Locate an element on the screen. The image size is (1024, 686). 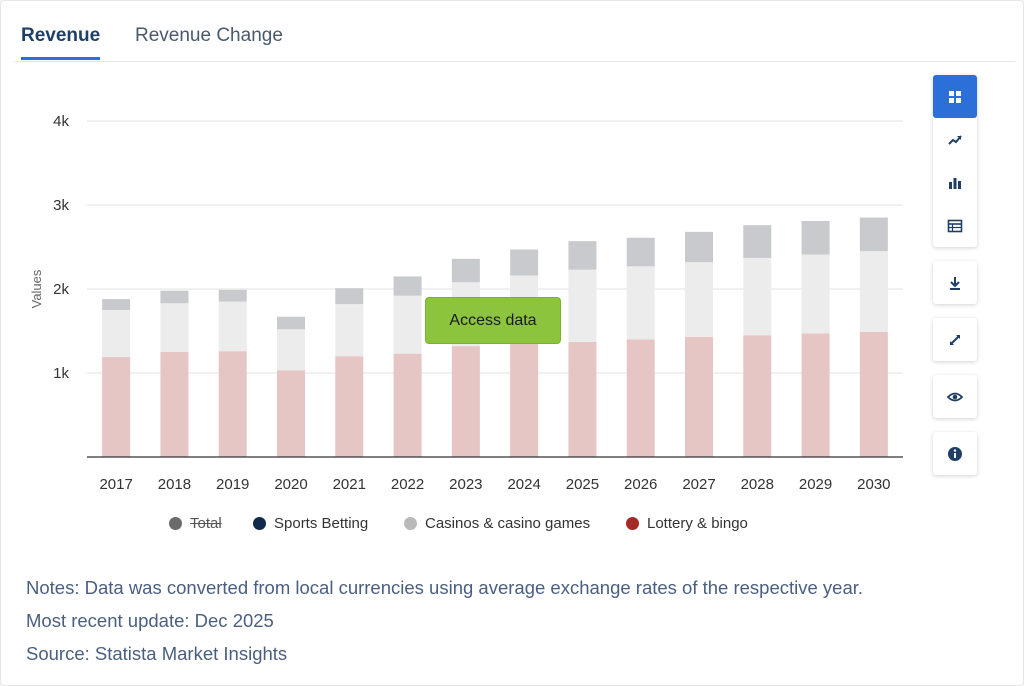
grid-icon is located at coordinates (955, 96).